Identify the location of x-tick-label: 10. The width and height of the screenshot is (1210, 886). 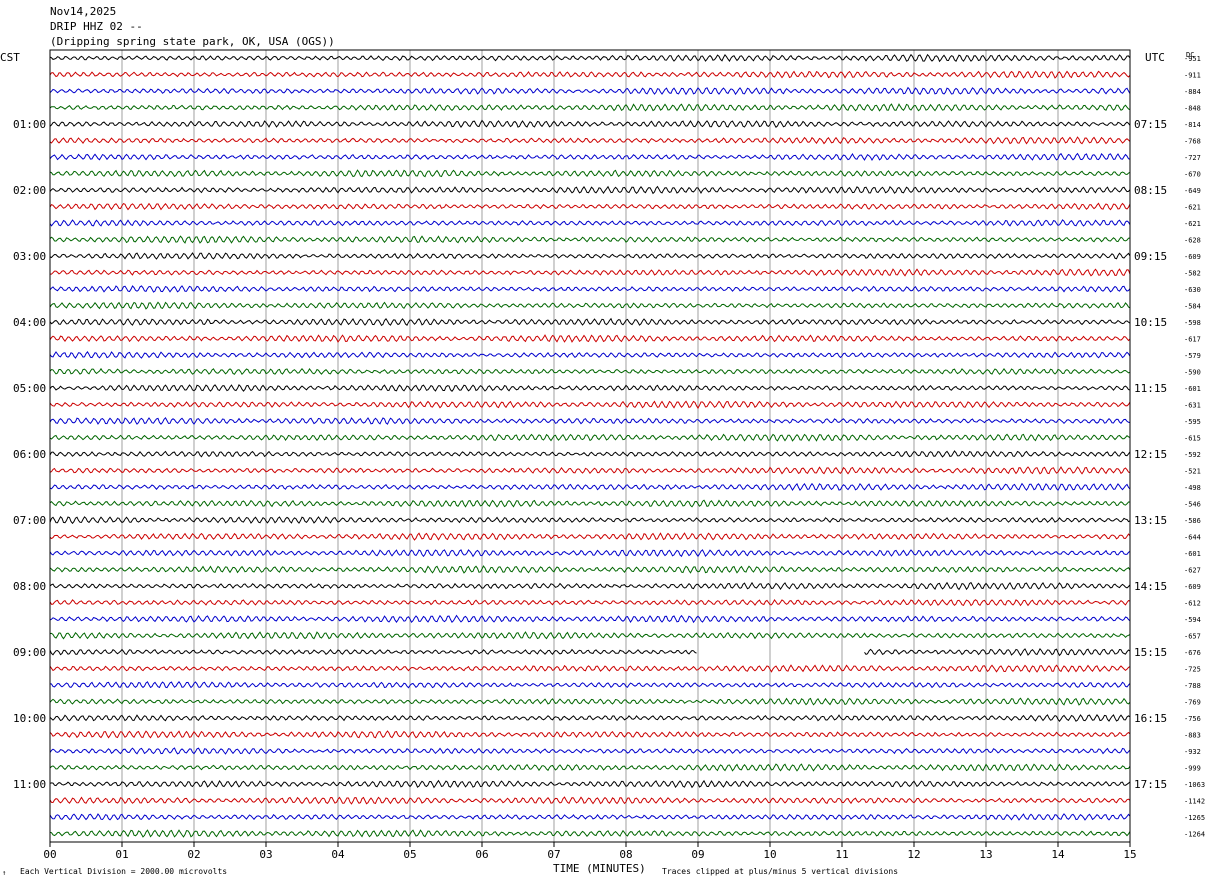
(769, 854).